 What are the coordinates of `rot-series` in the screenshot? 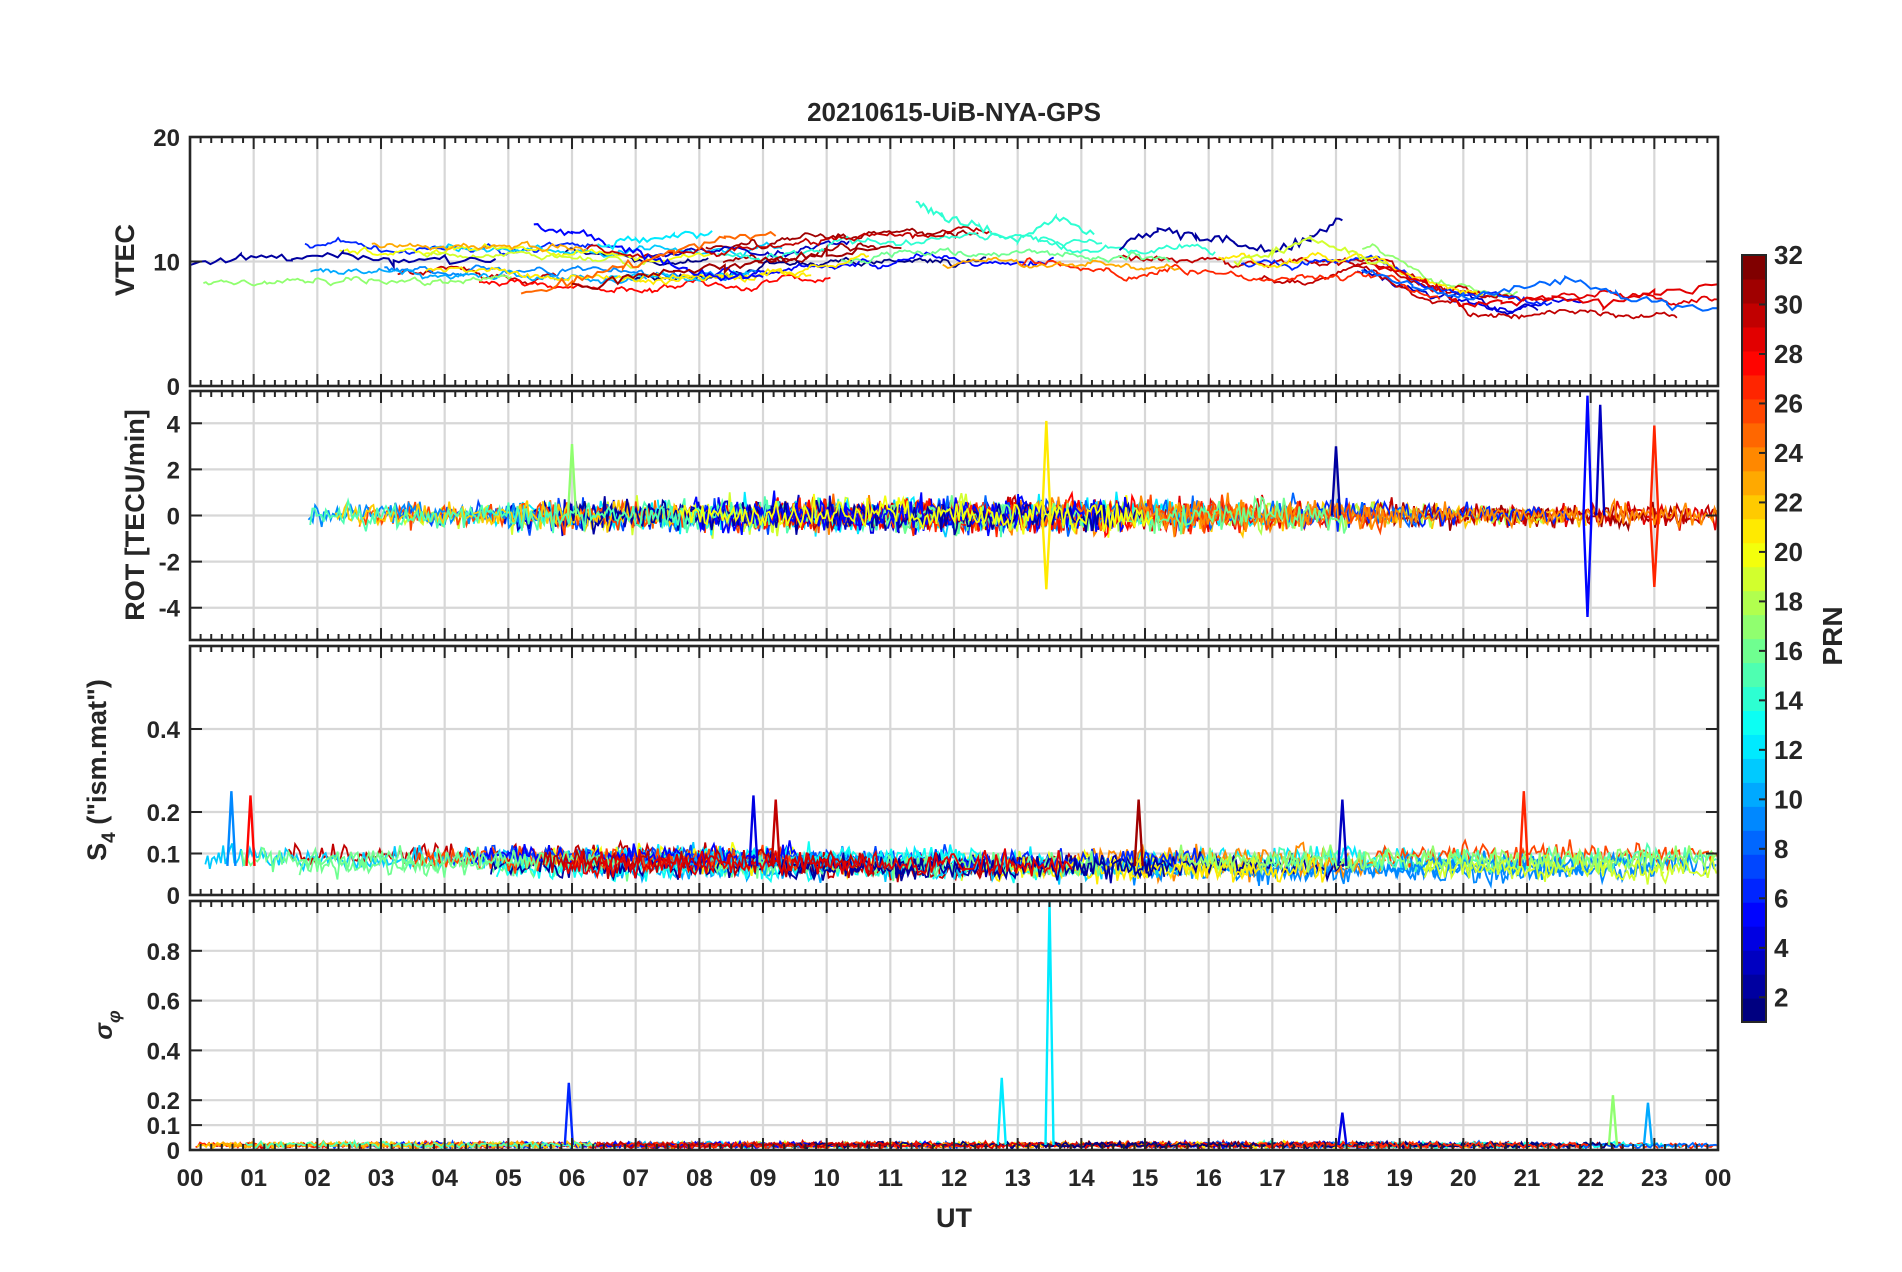 It's located at (1012, 506).